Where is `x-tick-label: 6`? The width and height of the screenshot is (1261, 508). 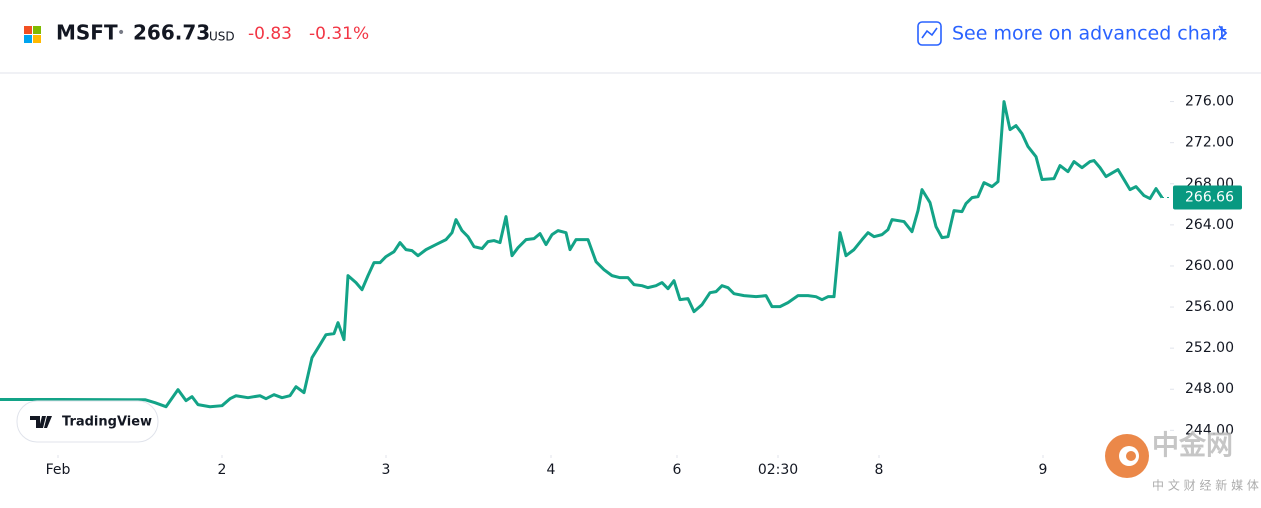 x-tick-label: 6 is located at coordinates (677, 470).